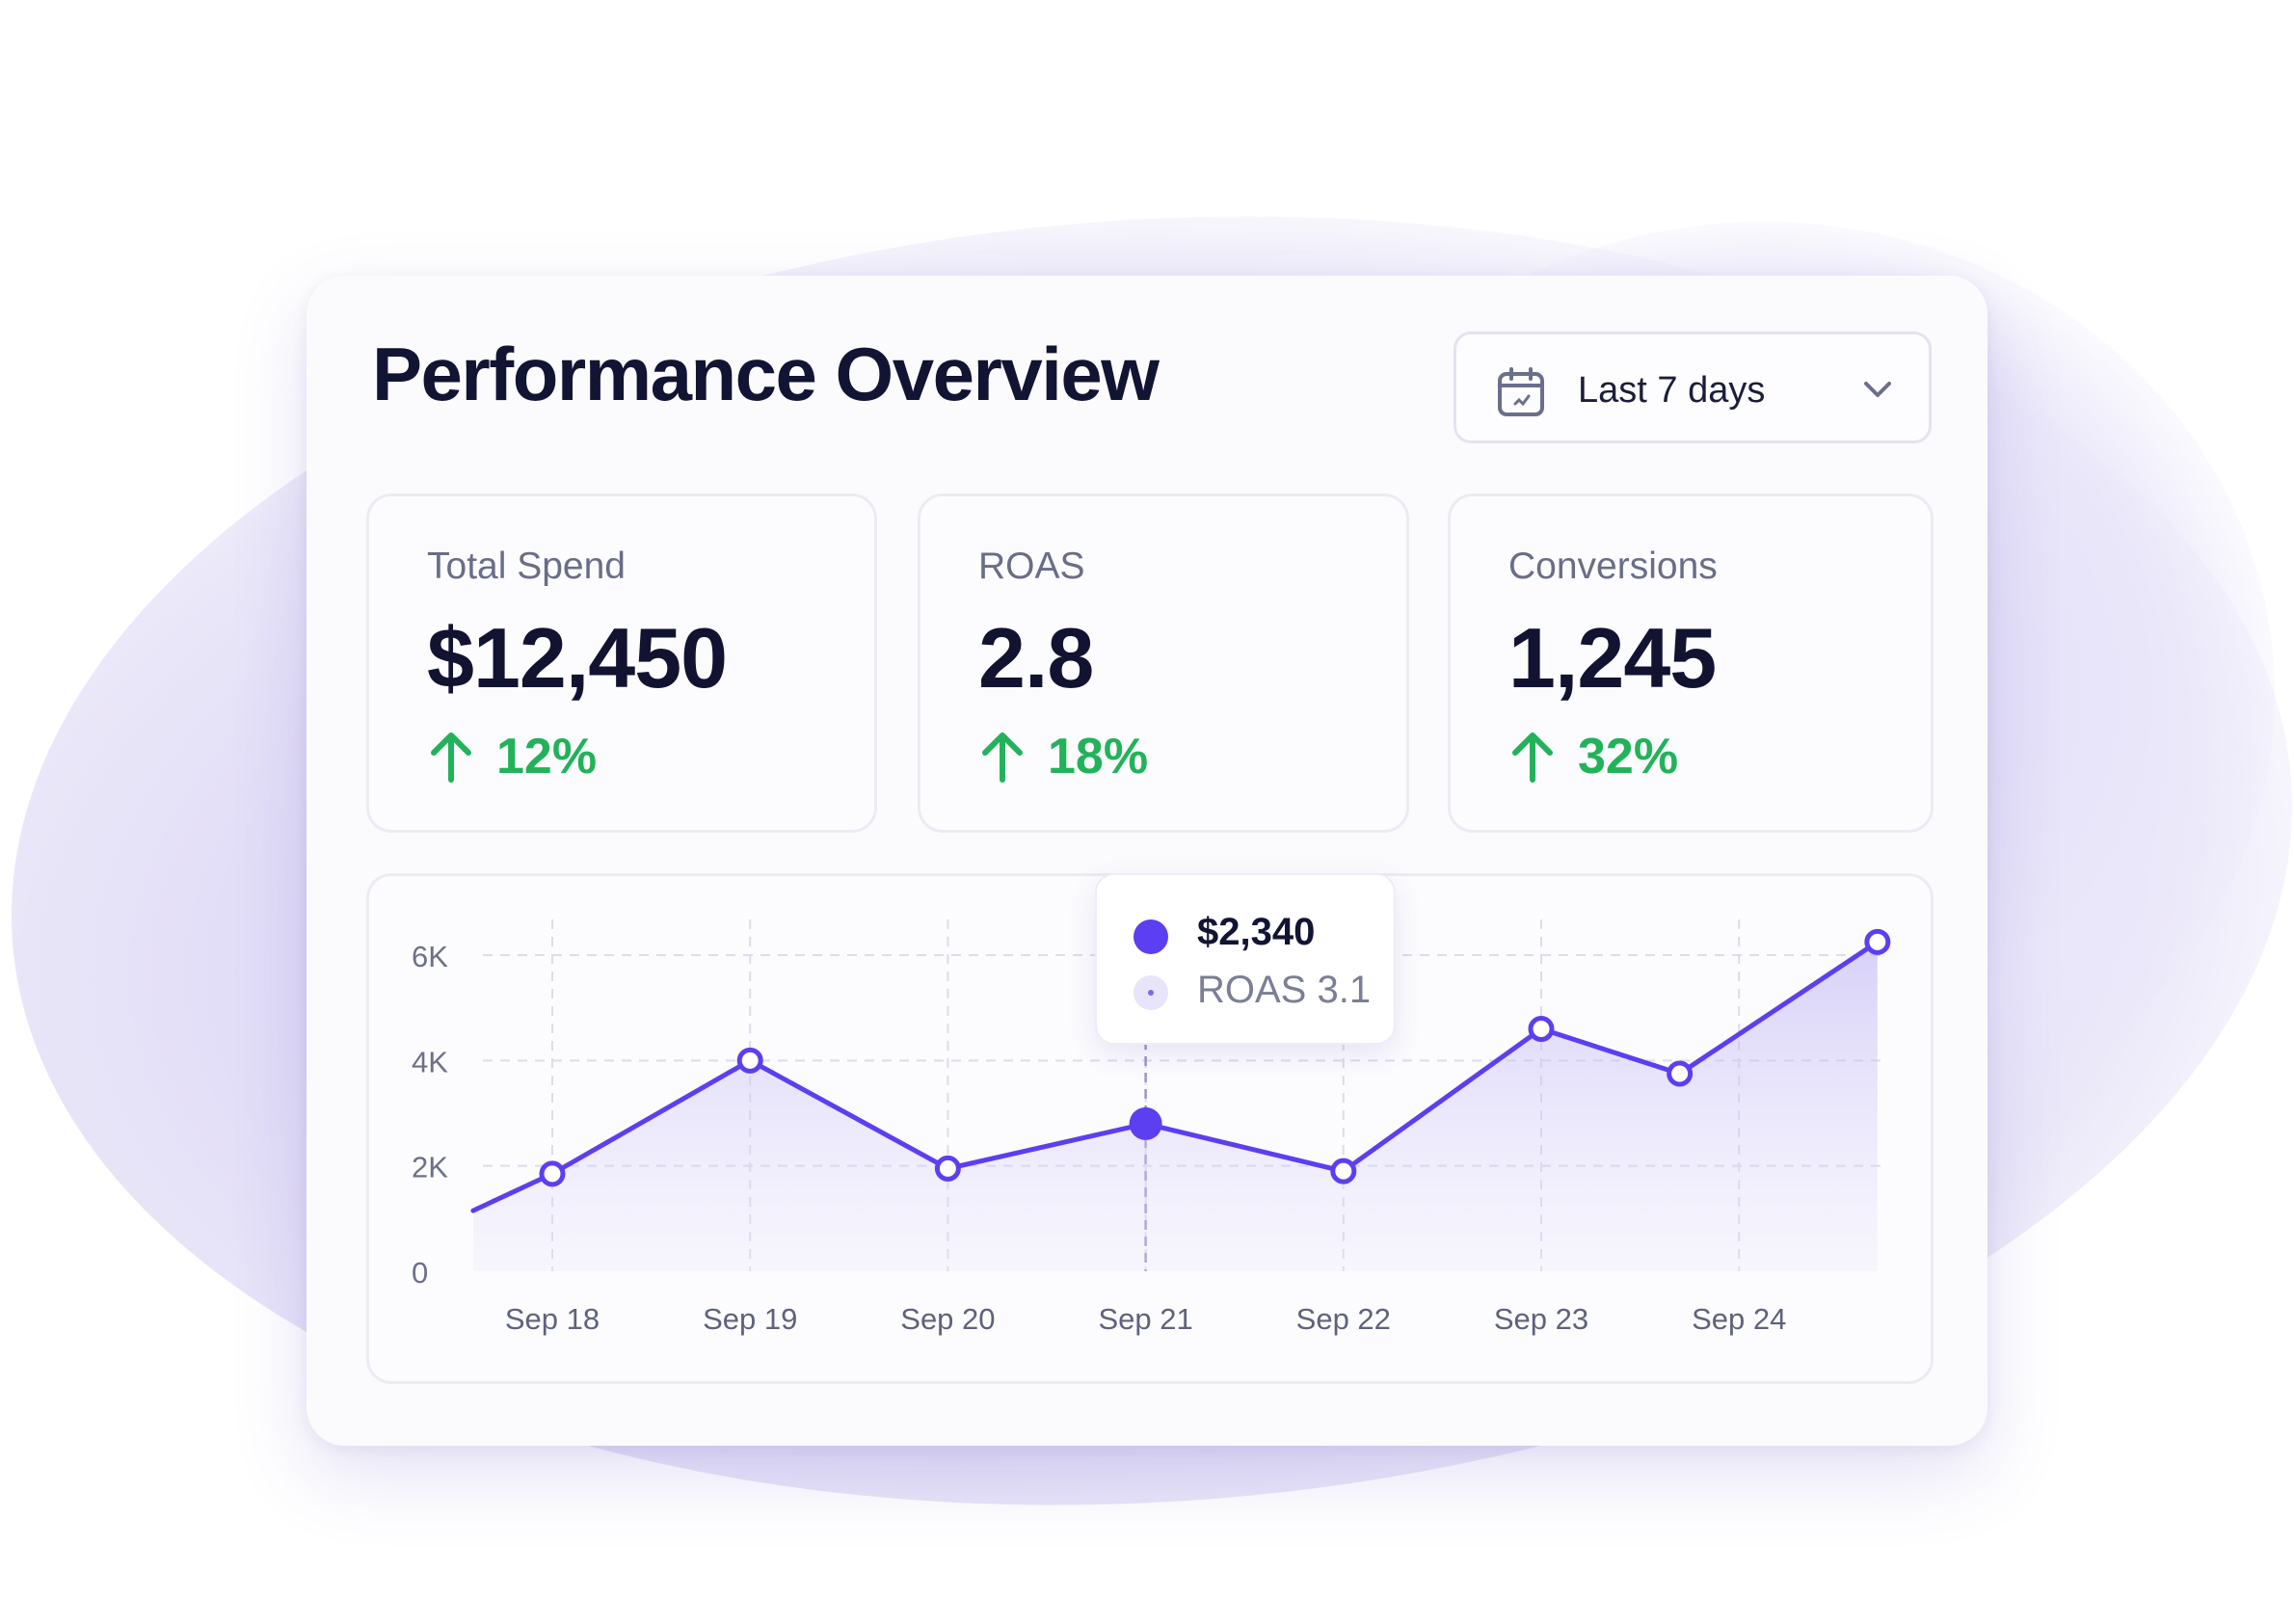  What do you see at coordinates (947, 1319) in the screenshot?
I see `x-tick-label: Sep 20` at bounding box center [947, 1319].